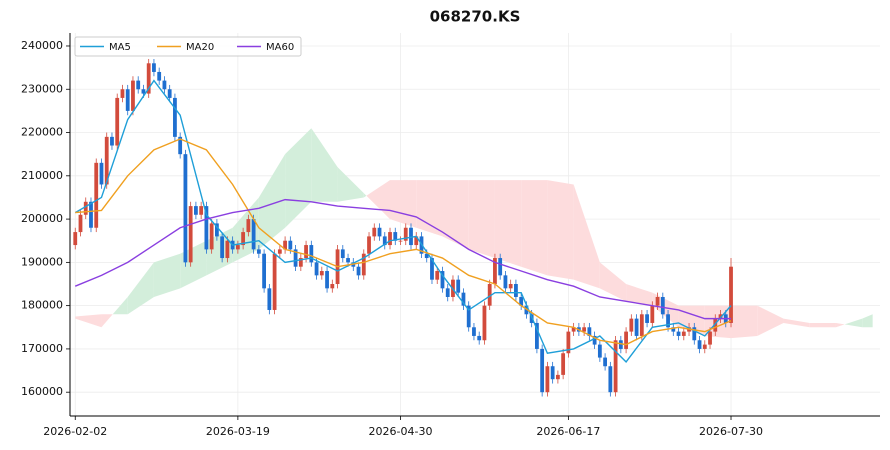  What do you see at coordinates (42, 391) in the screenshot?
I see `y-tick-label: 160000` at bounding box center [42, 391].